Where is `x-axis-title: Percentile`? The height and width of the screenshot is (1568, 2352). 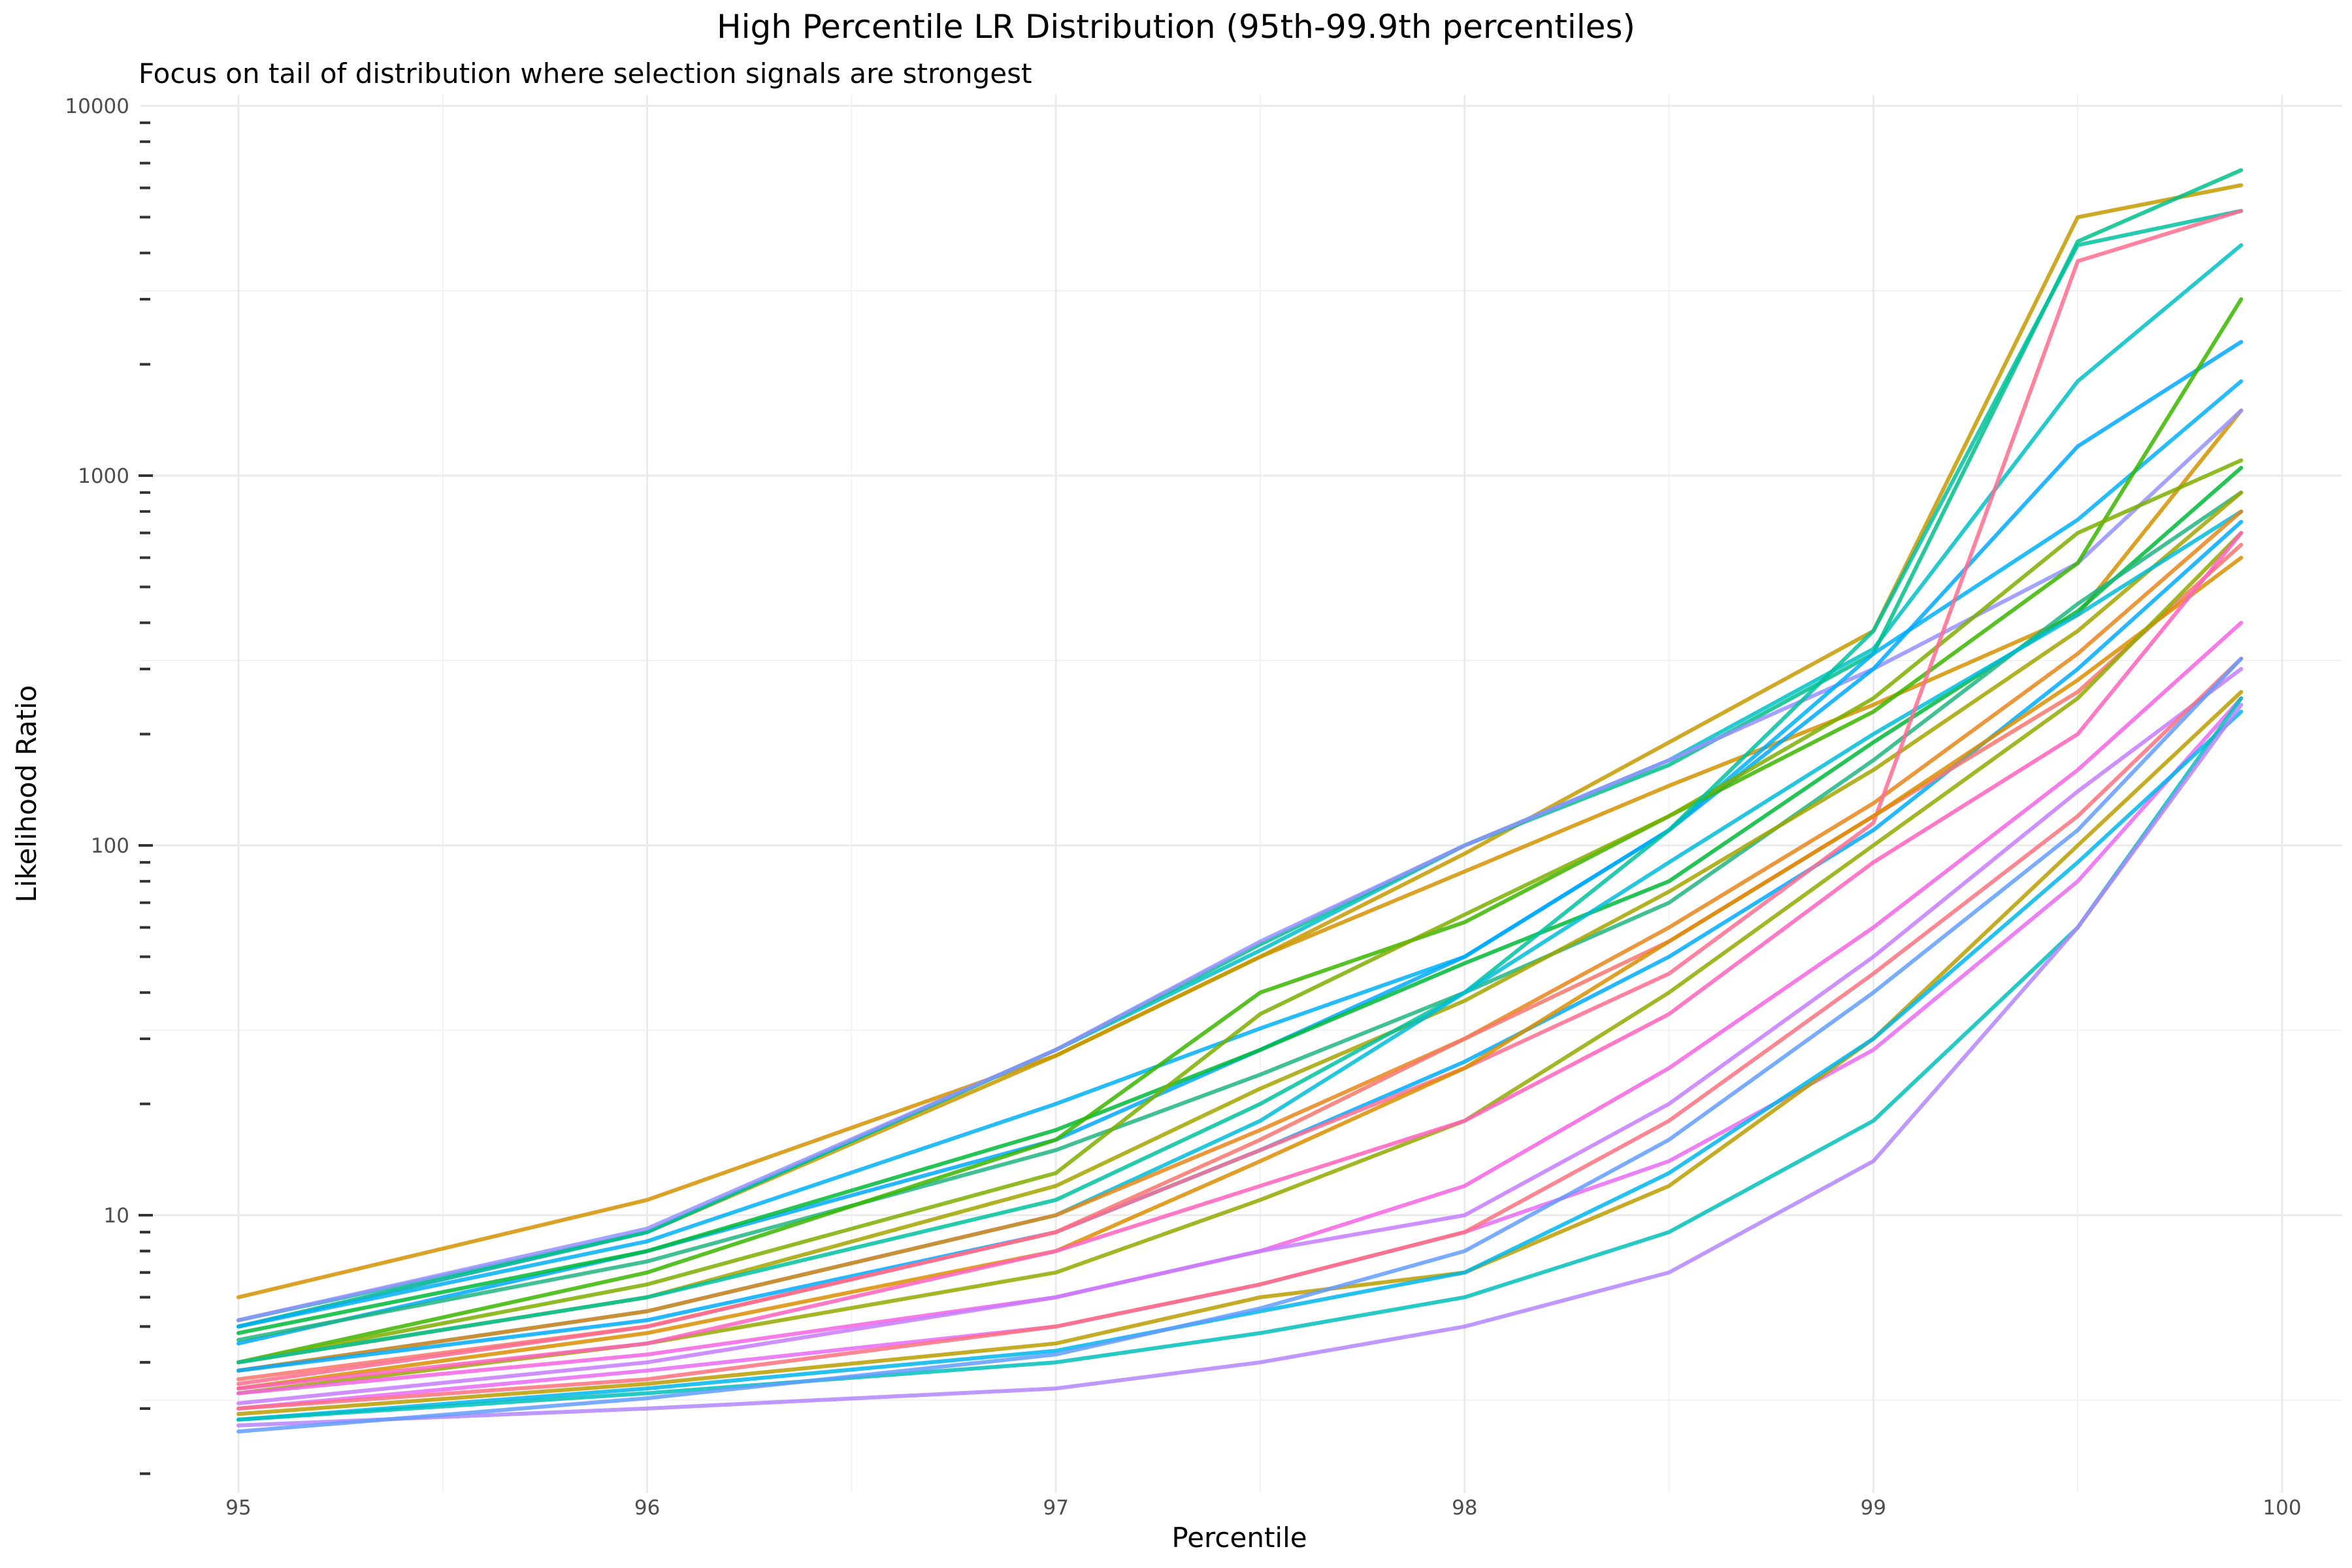 x-axis-title: Percentile is located at coordinates (1239, 1538).